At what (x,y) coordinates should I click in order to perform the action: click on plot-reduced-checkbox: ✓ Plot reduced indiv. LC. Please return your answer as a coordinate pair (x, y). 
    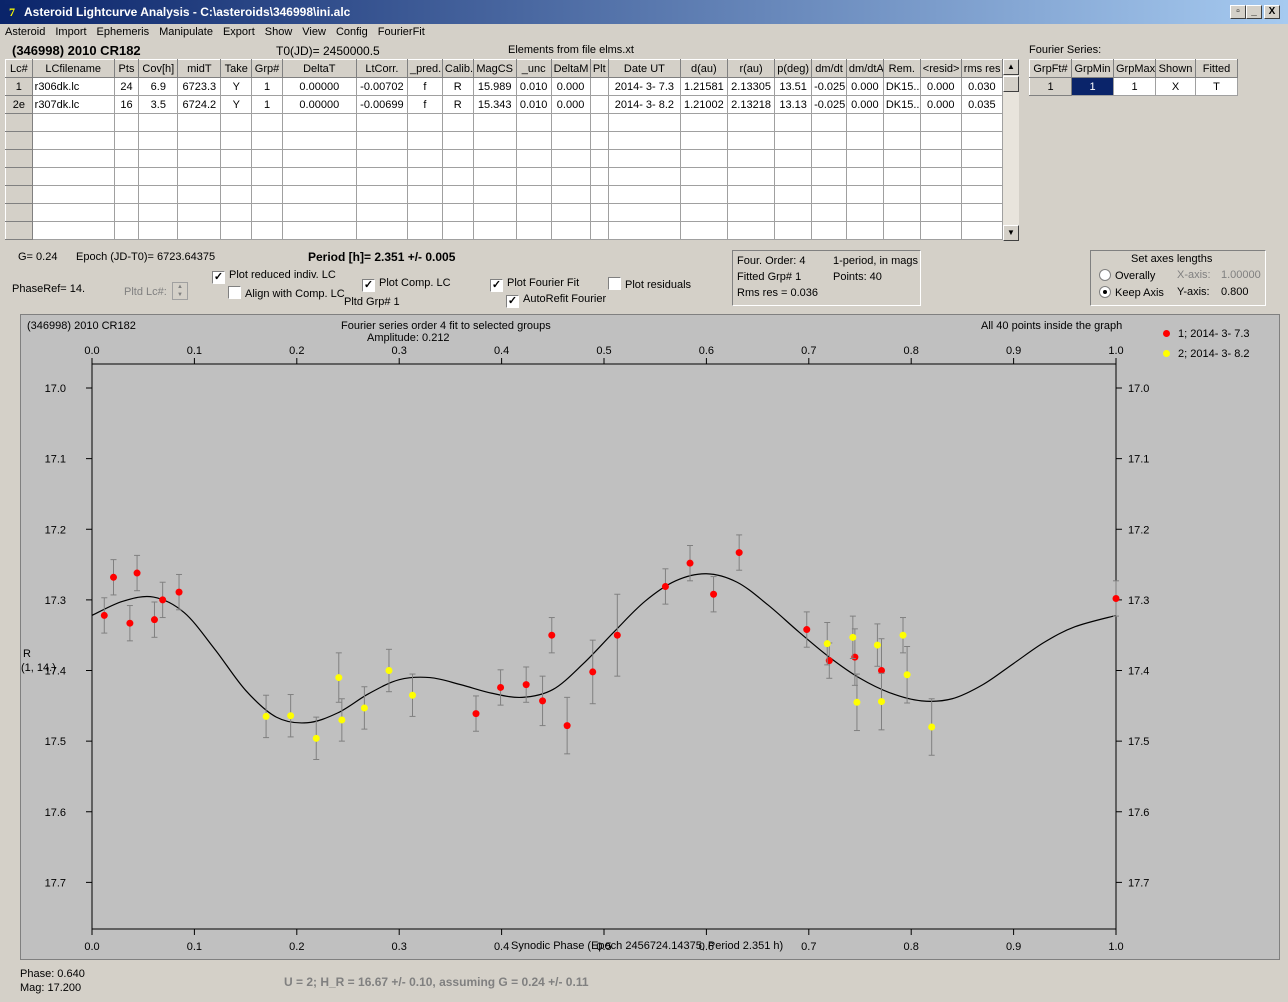
    Looking at the image, I should click on (274, 276).